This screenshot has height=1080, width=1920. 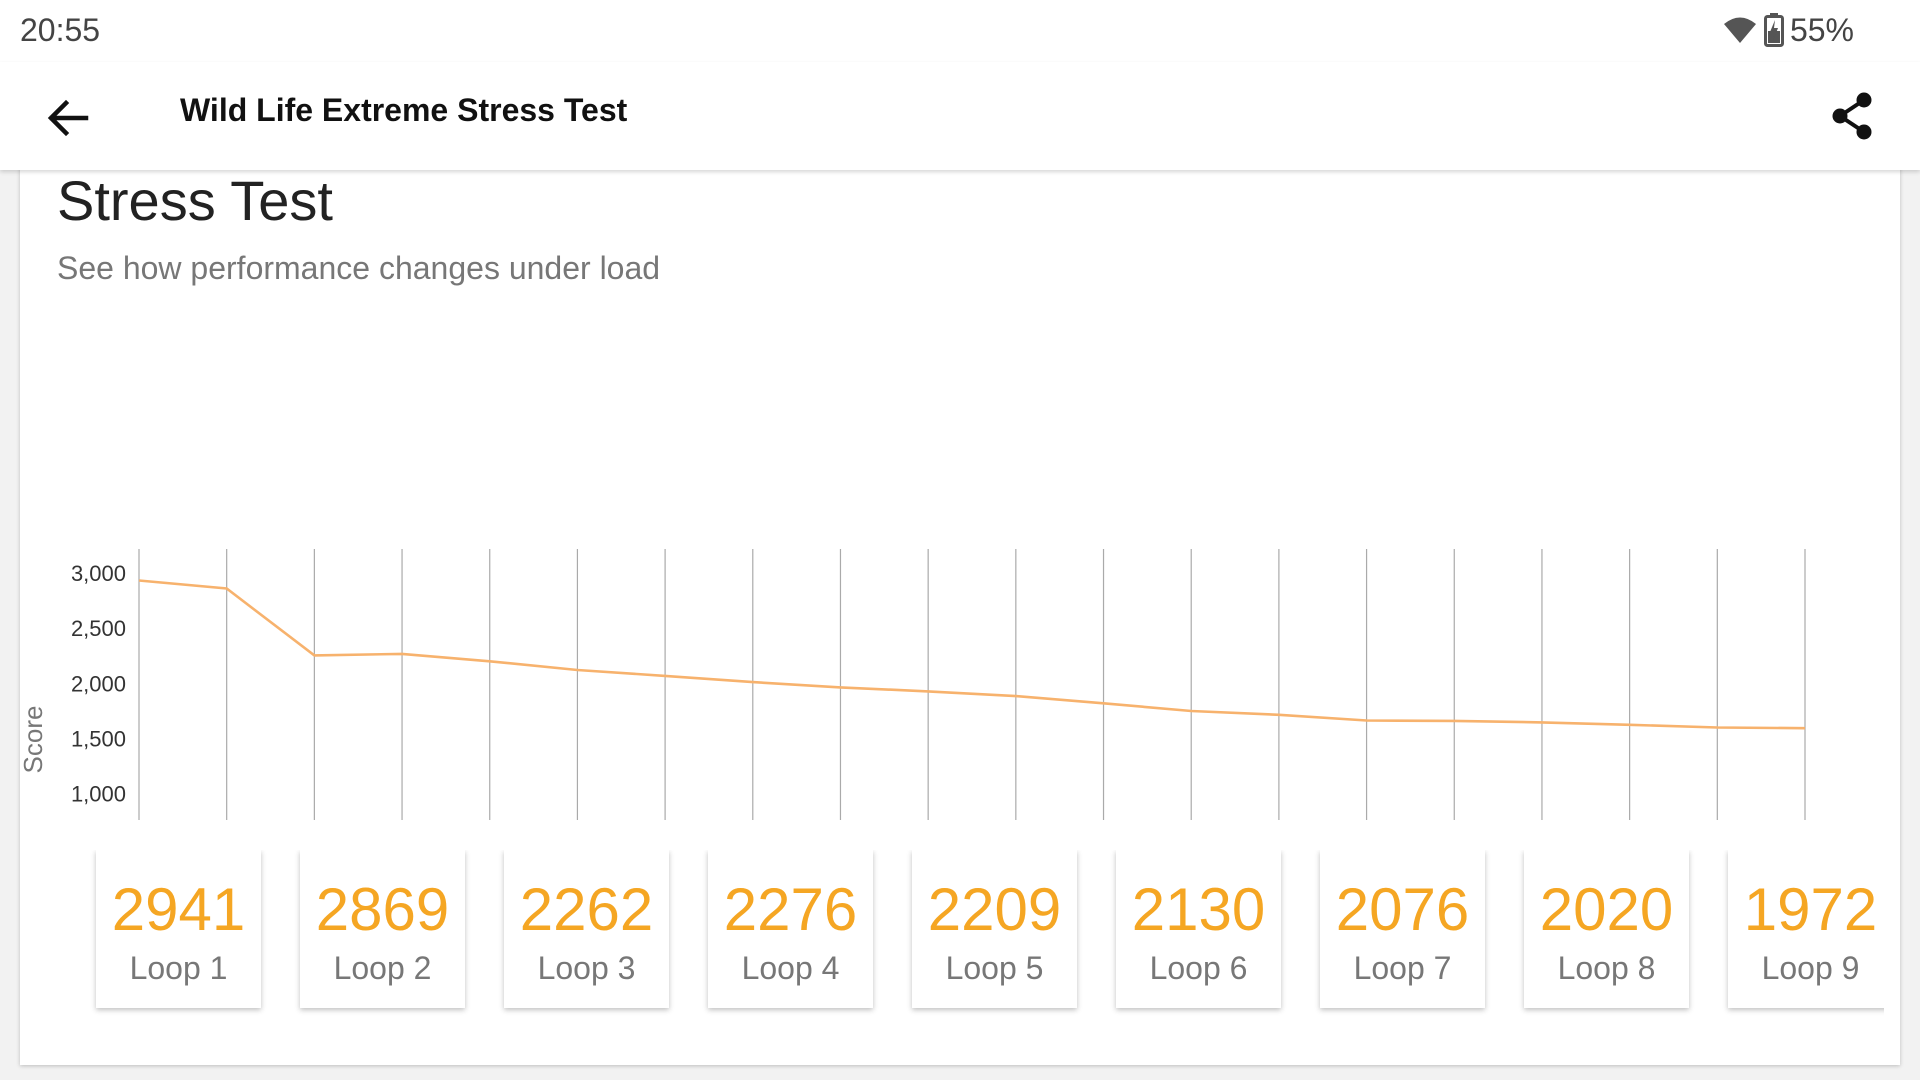 What do you see at coordinates (586, 968) in the screenshot?
I see `loop-score-label: Loop 3` at bounding box center [586, 968].